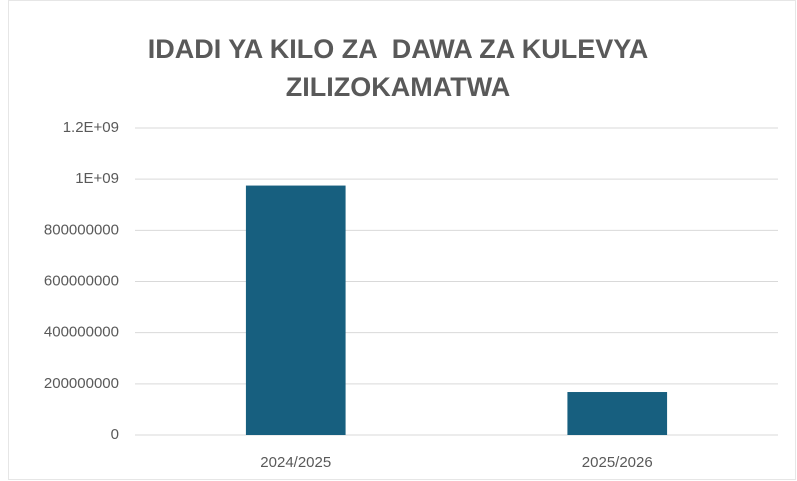 The height and width of the screenshot is (481, 797). What do you see at coordinates (97, 178) in the screenshot?
I see `y-tick-label: 1E+09` at bounding box center [97, 178].